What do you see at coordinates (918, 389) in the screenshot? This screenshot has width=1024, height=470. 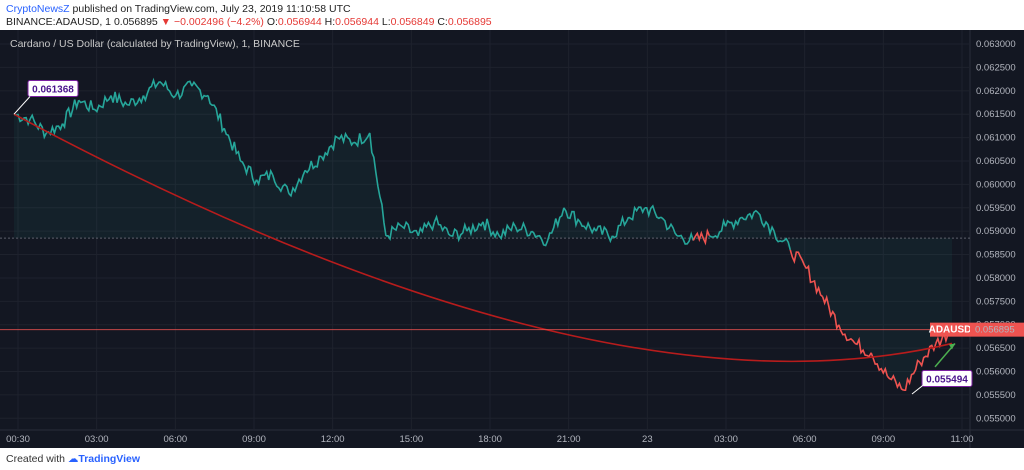 I see `low-label-pointer` at bounding box center [918, 389].